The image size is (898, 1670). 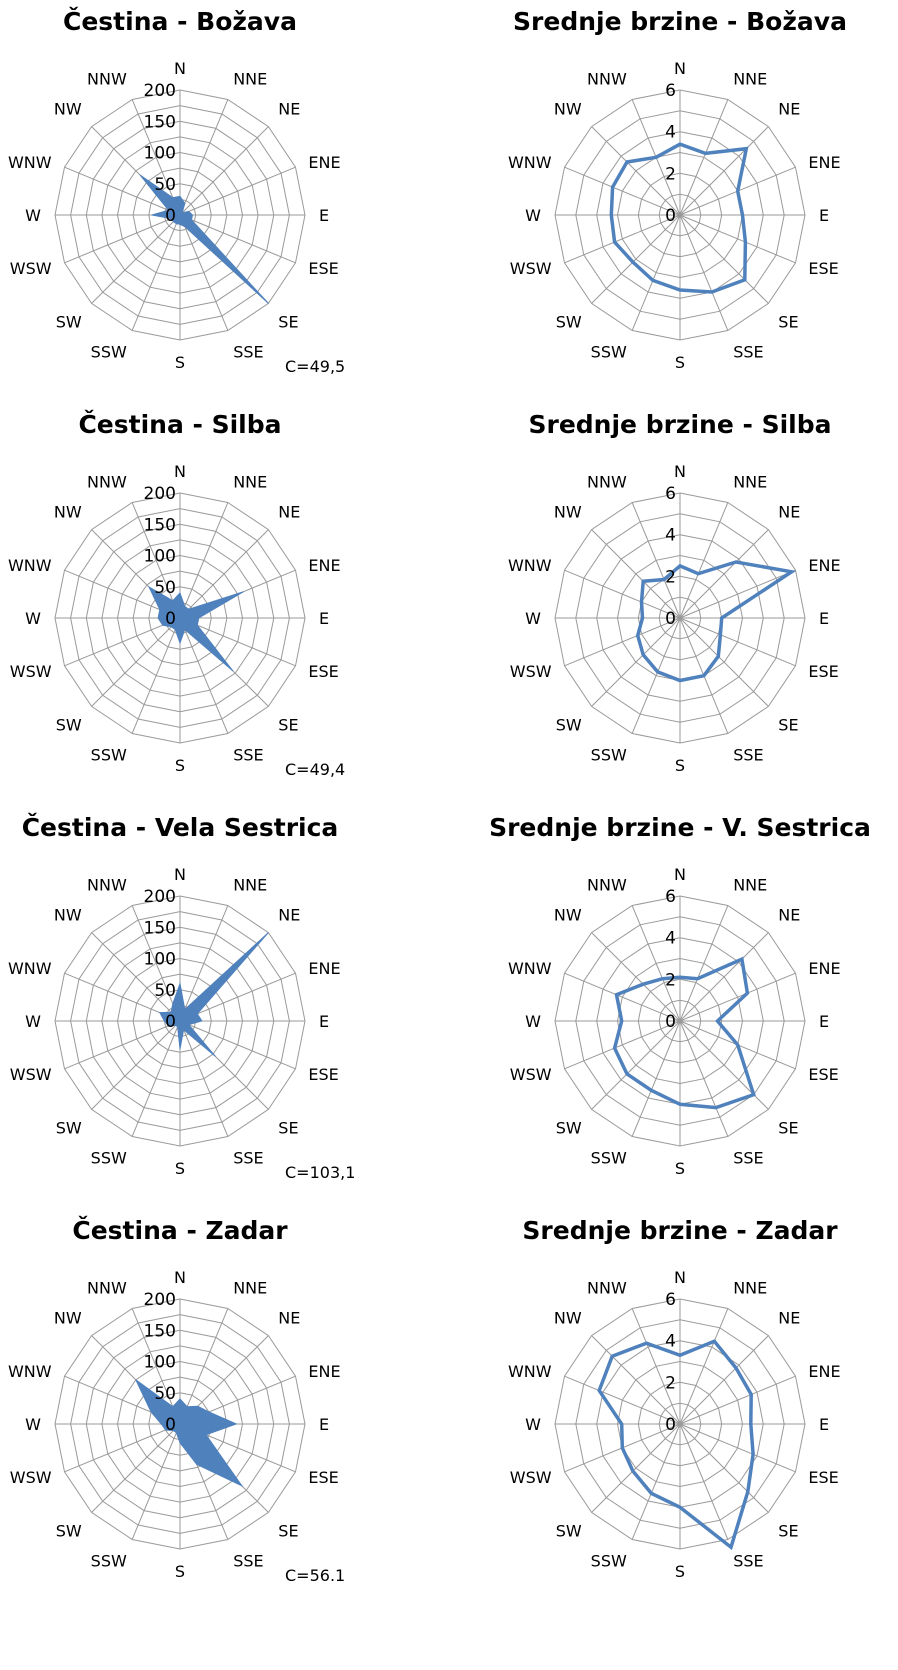 What do you see at coordinates (670, 897) in the screenshot?
I see `radial-tick-label: 6` at bounding box center [670, 897].